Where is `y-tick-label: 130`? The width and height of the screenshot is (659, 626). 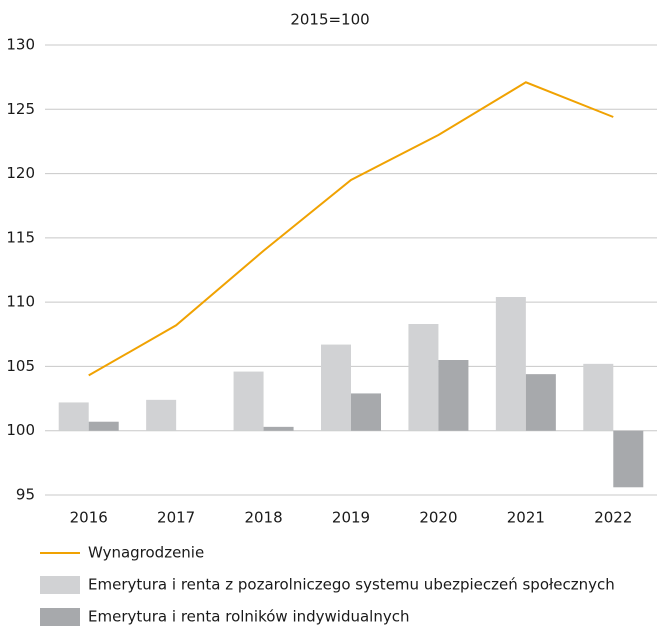 y-tick-label: 130 is located at coordinates (20, 45).